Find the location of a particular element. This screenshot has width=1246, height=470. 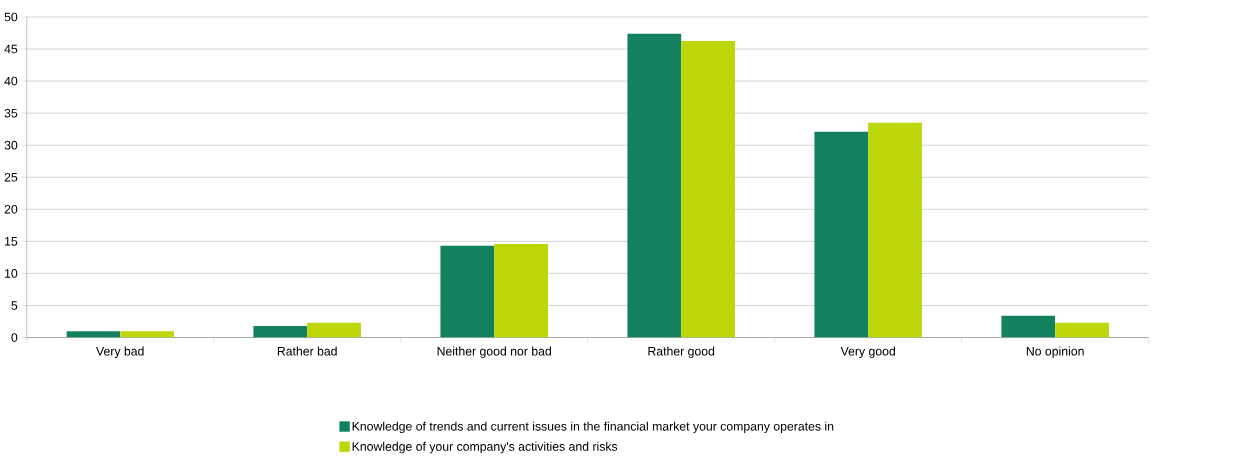

y-tick-label: 30 is located at coordinates (11, 145).